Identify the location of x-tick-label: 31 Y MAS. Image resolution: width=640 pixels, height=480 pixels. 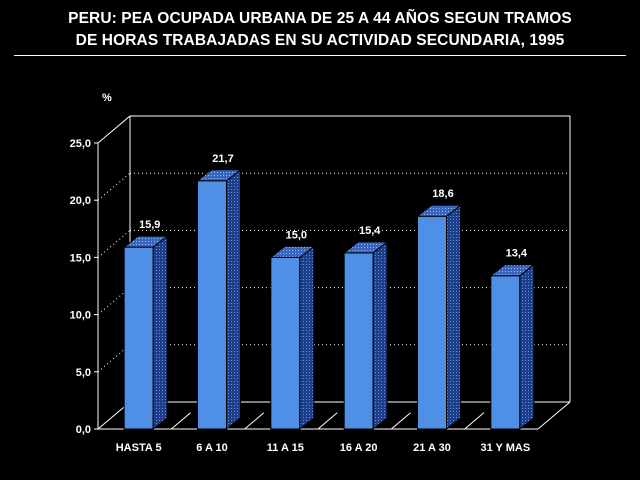
(505, 448).